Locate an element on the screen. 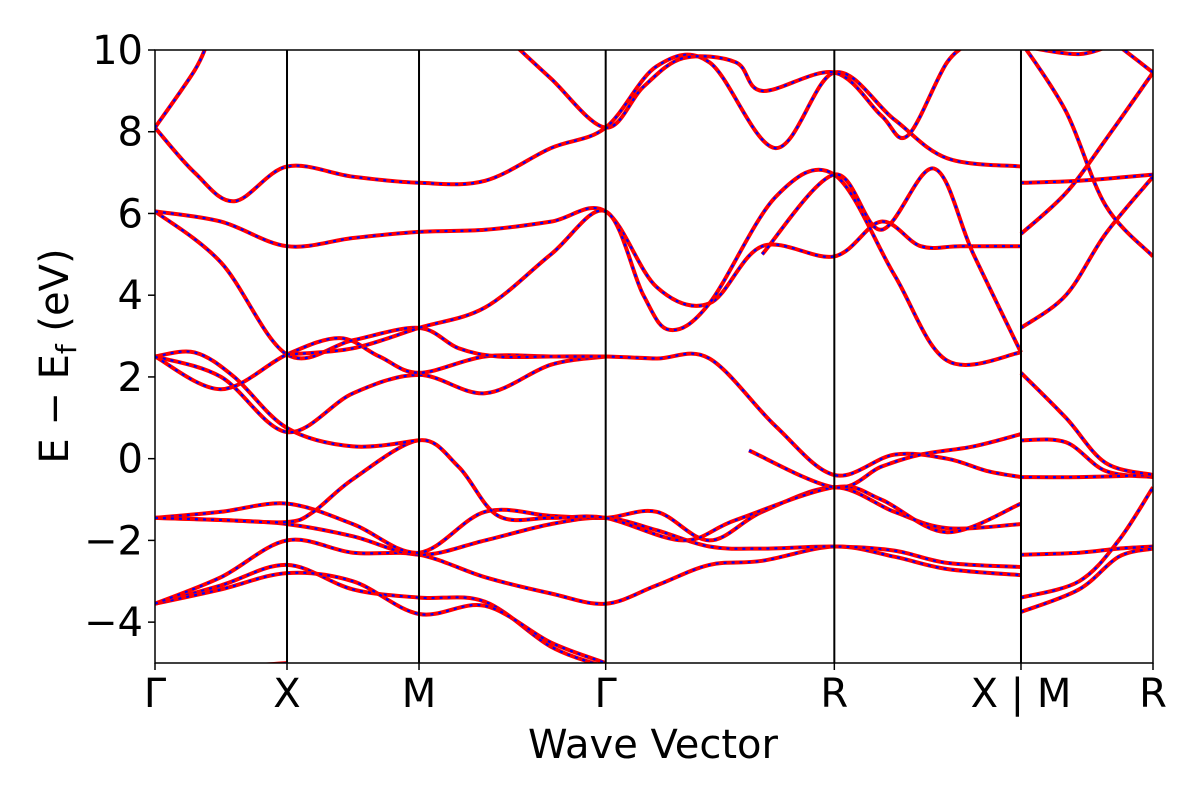  y-tick-label: 2 is located at coordinates (130, 378).